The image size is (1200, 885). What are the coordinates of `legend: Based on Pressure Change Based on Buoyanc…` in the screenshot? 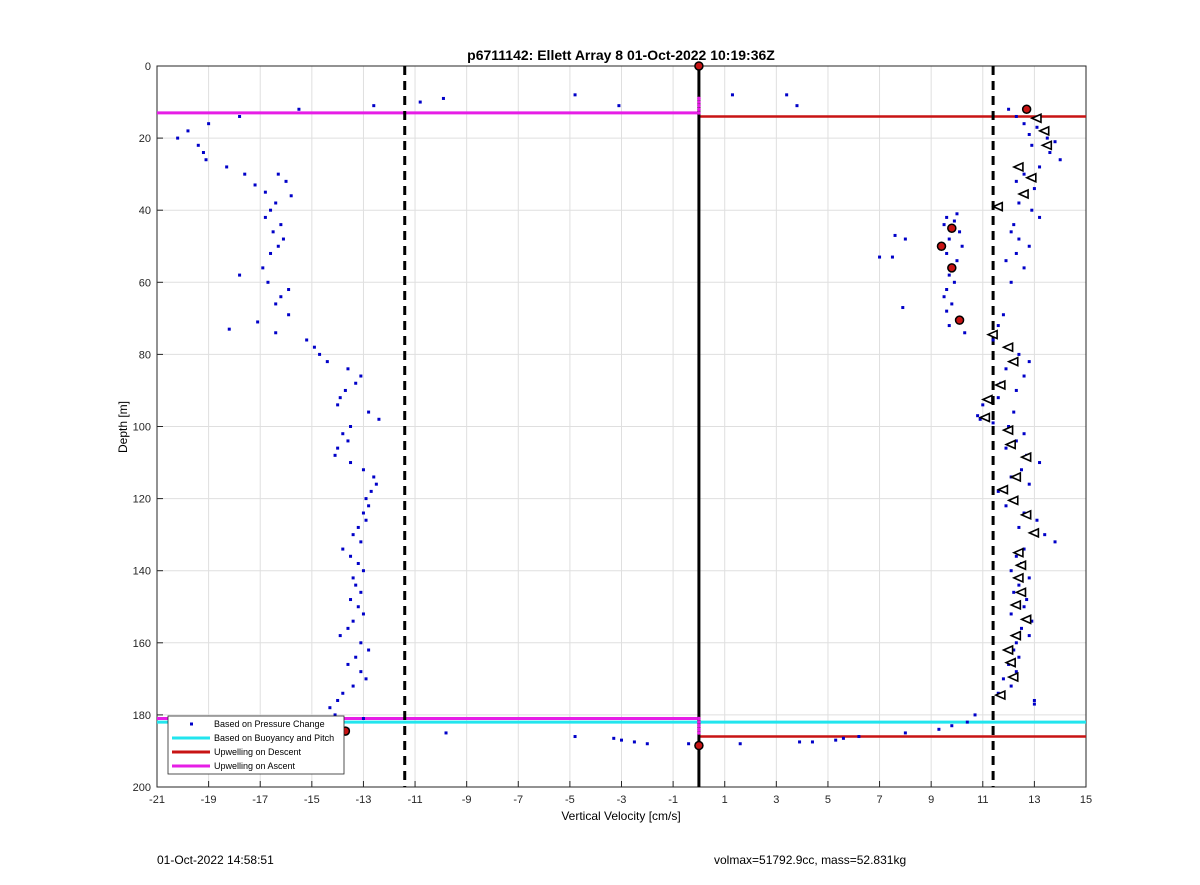 It's located at (256, 745).